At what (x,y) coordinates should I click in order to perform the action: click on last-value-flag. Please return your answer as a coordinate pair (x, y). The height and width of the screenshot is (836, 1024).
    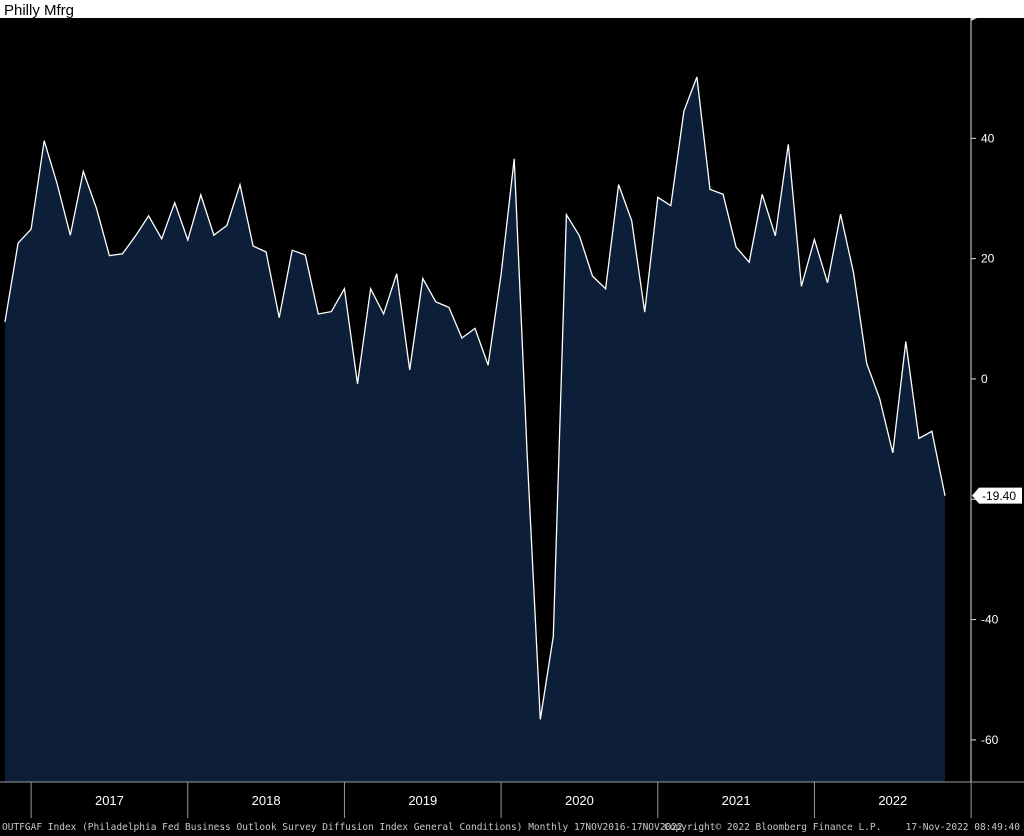
    Looking at the image, I should click on (997, 495).